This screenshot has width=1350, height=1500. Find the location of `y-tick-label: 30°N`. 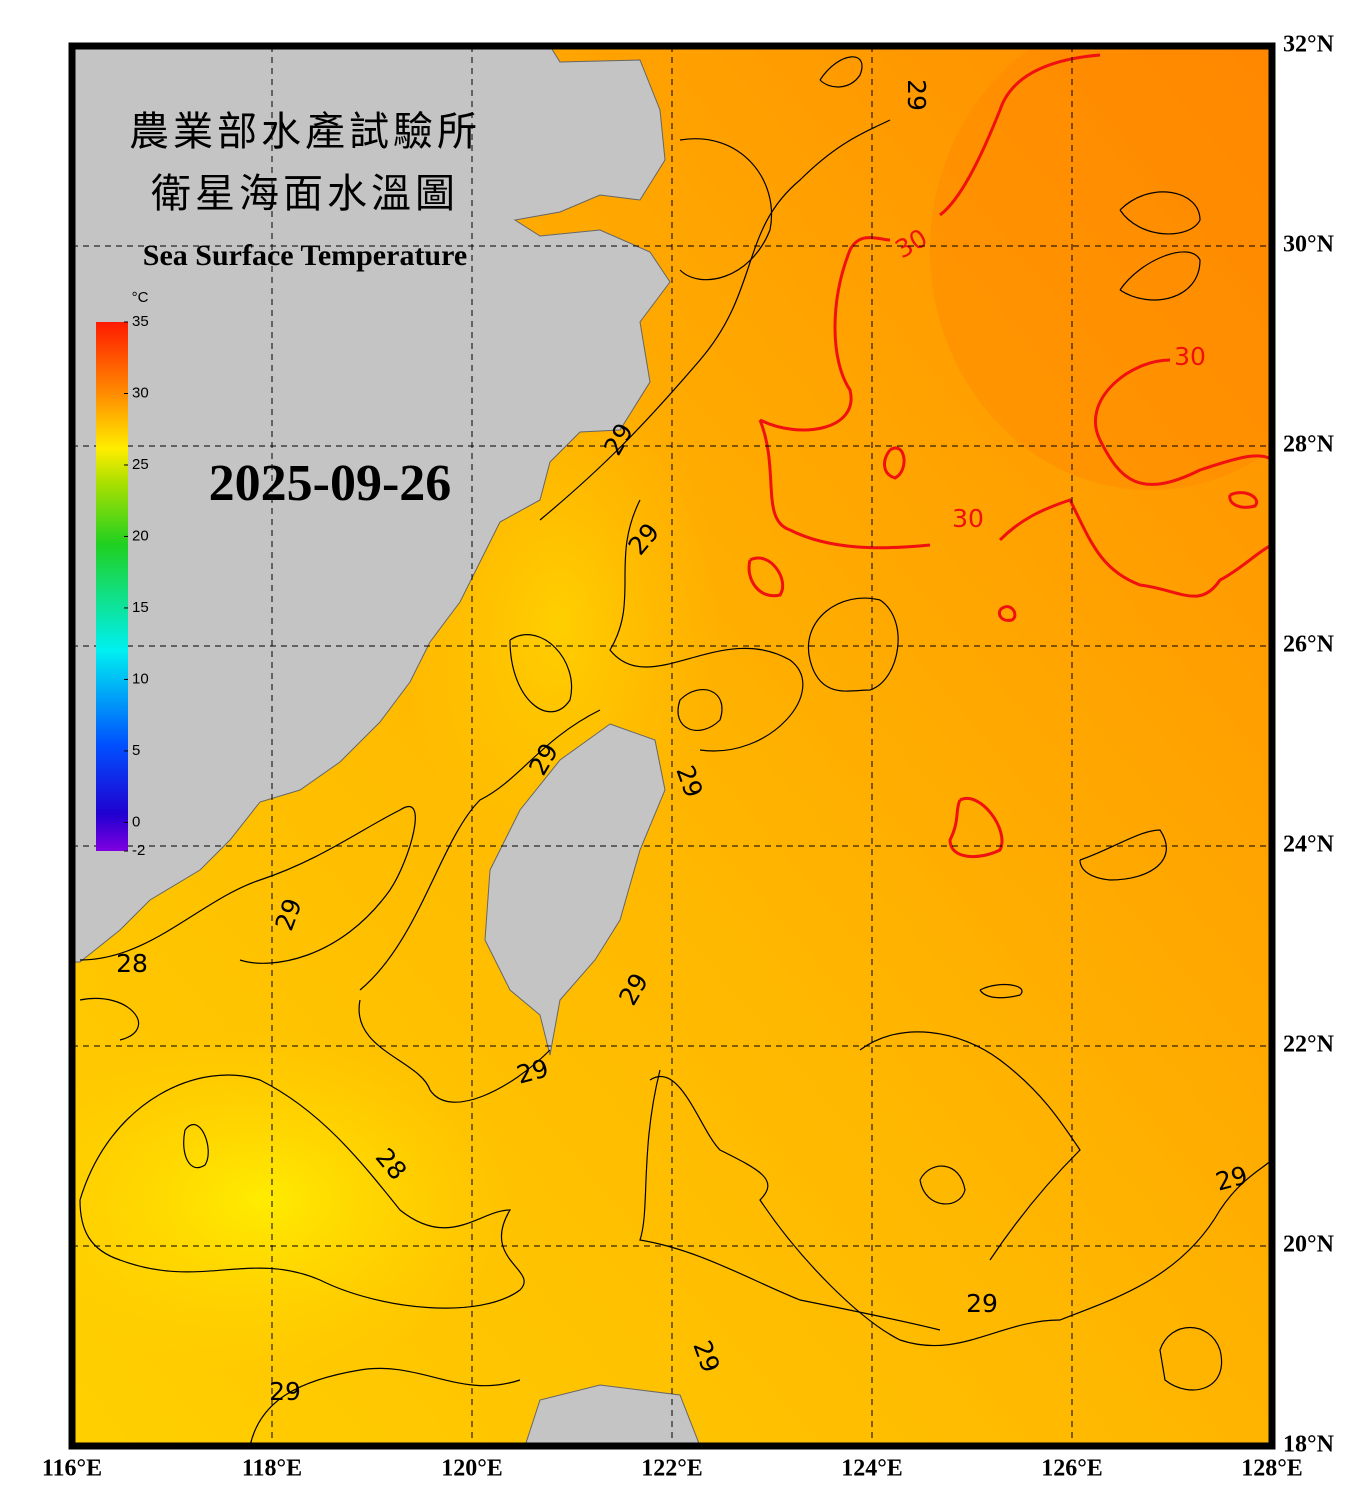

y-tick-label: 30°N is located at coordinates (1309, 245).